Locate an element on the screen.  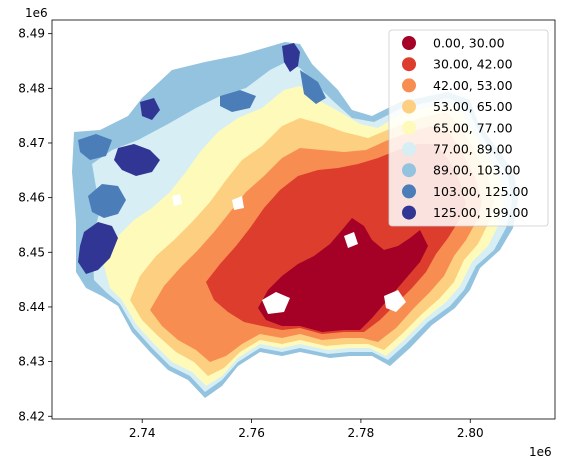
x-offset-label: 1e6 is located at coordinates (540, 452).